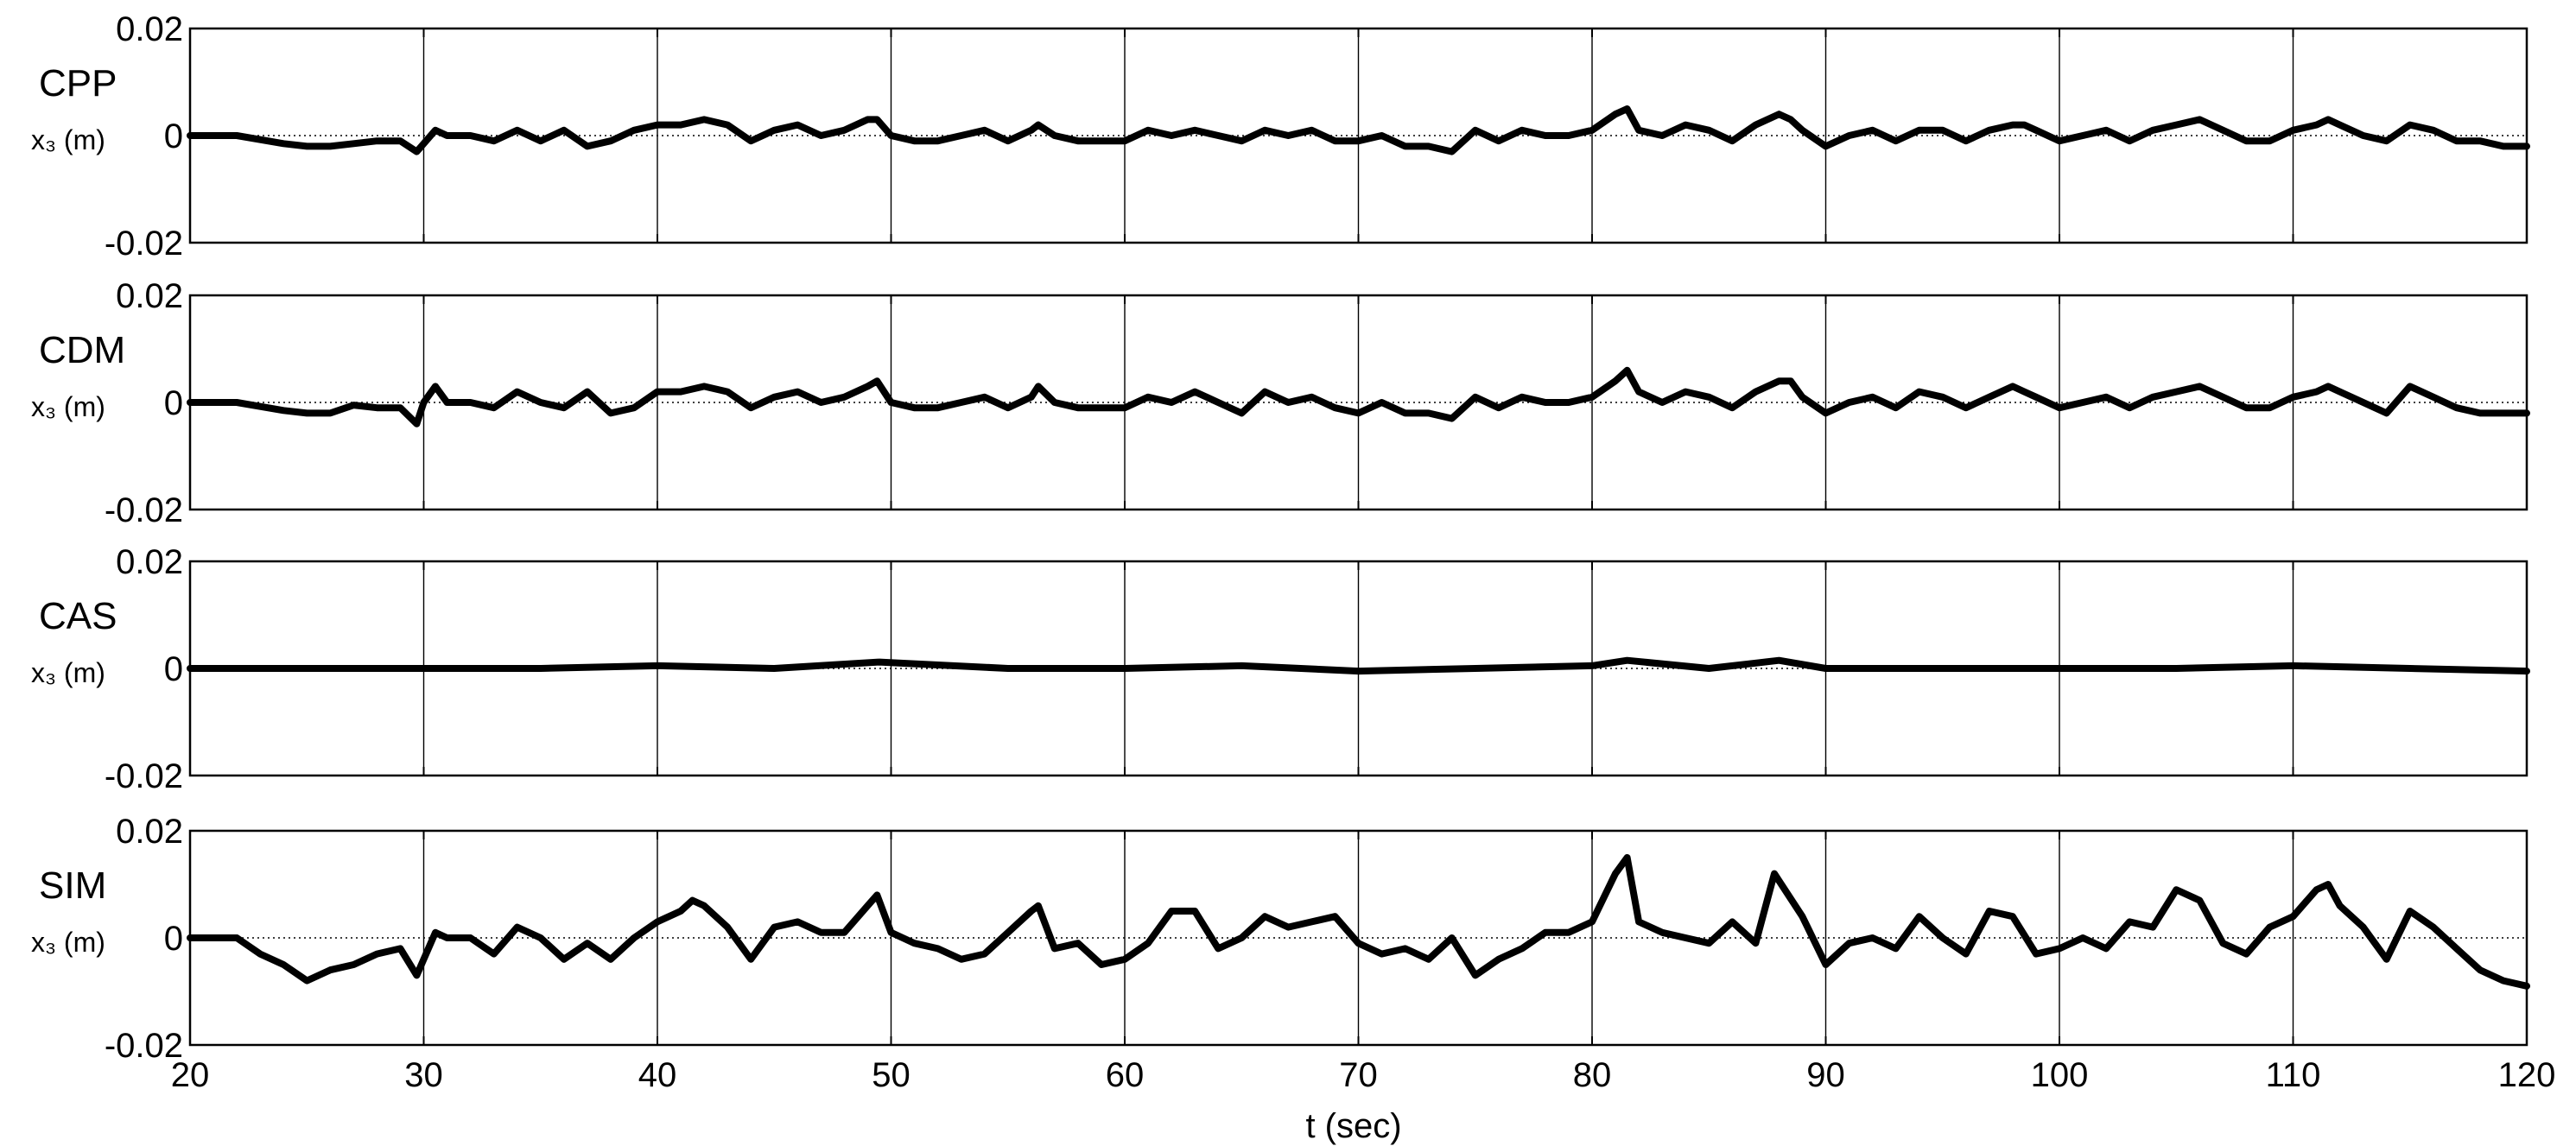 This screenshot has width=2576, height=1146. What do you see at coordinates (190, 1075) in the screenshot?
I see `x-tick-label: 20` at bounding box center [190, 1075].